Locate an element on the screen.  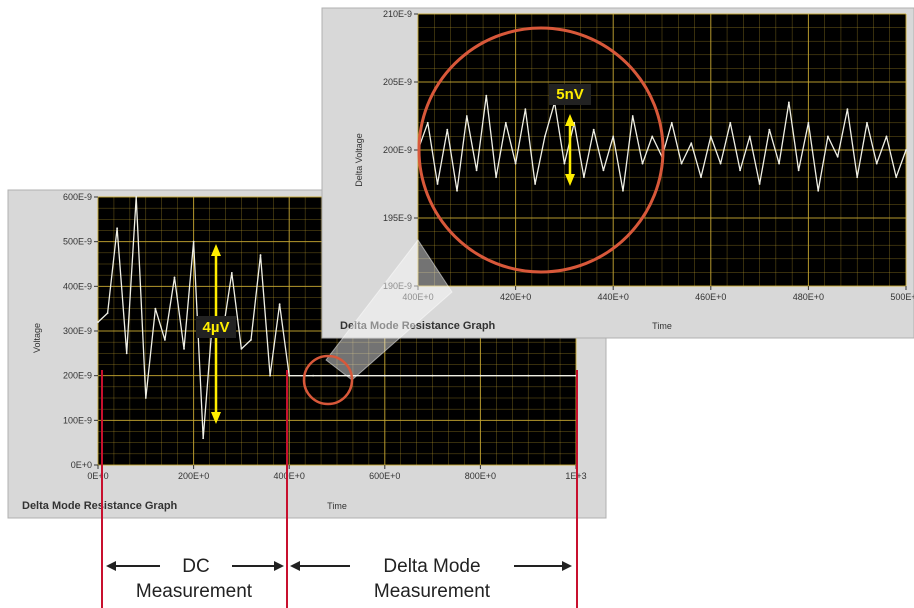
main-annotation-label: 4µV is located at coordinates (216, 327).